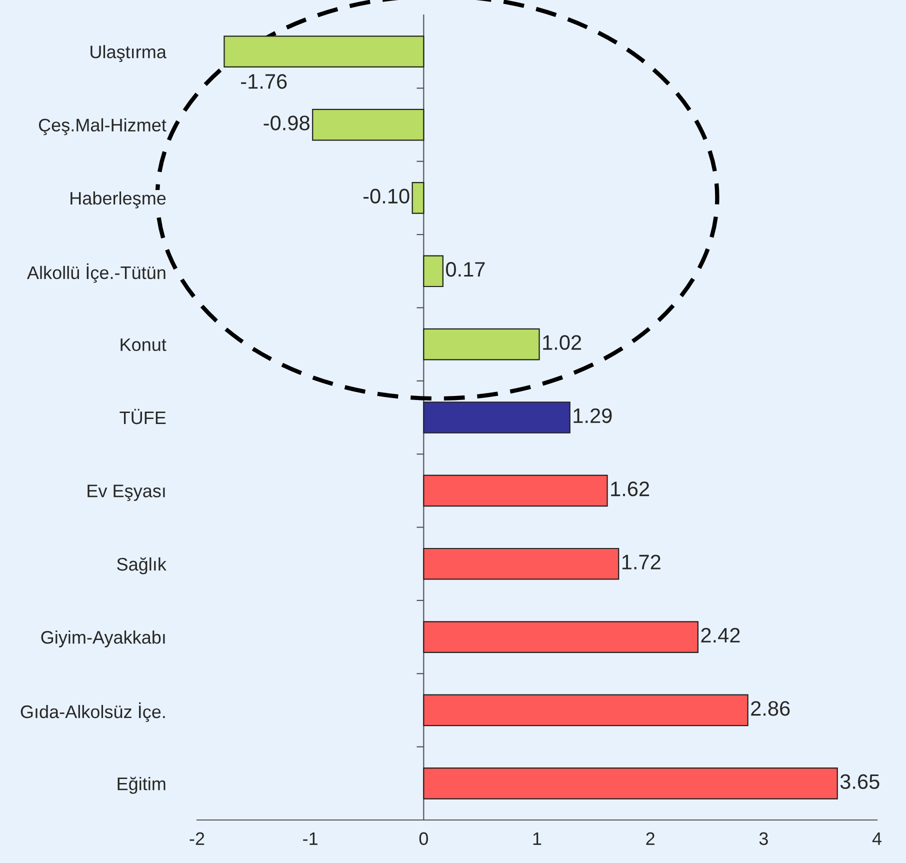  Describe the element at coordinates (537, 838) in the screenshot. I see `x-tick-label: 1` at that location.